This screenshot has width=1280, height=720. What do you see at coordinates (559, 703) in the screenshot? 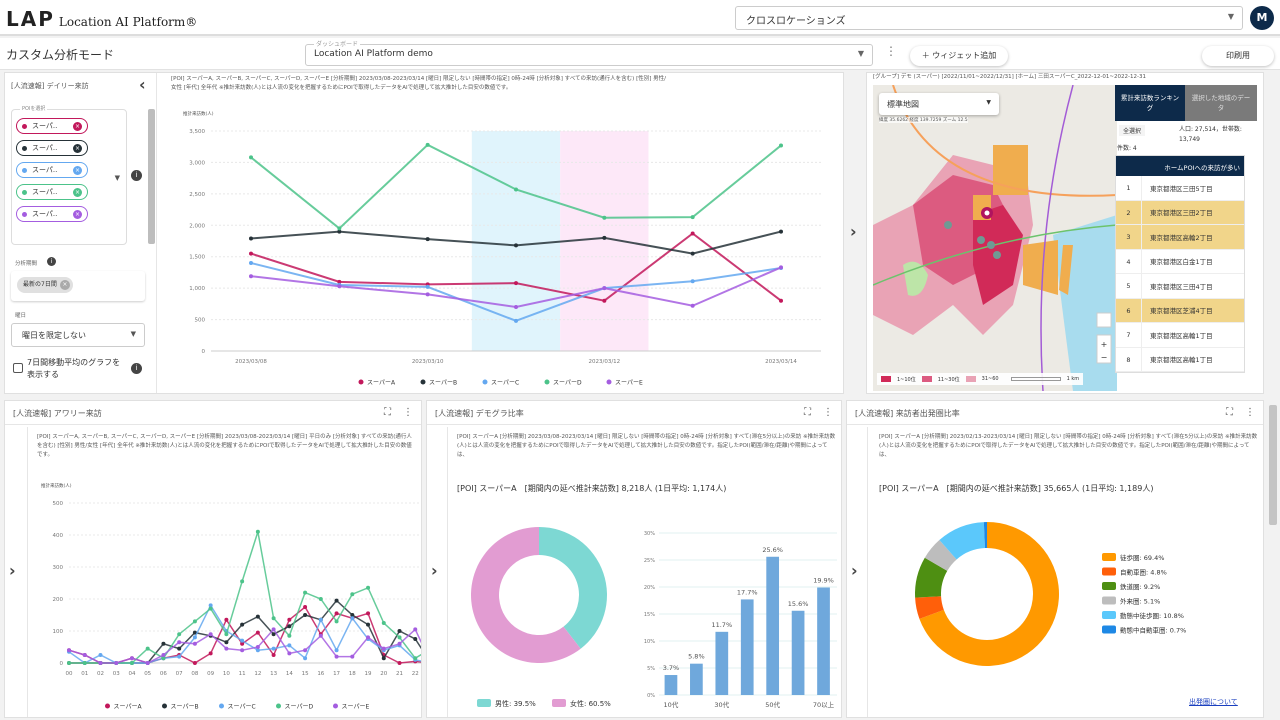
I see `legend-swatch` at bounding box center [559, 703].